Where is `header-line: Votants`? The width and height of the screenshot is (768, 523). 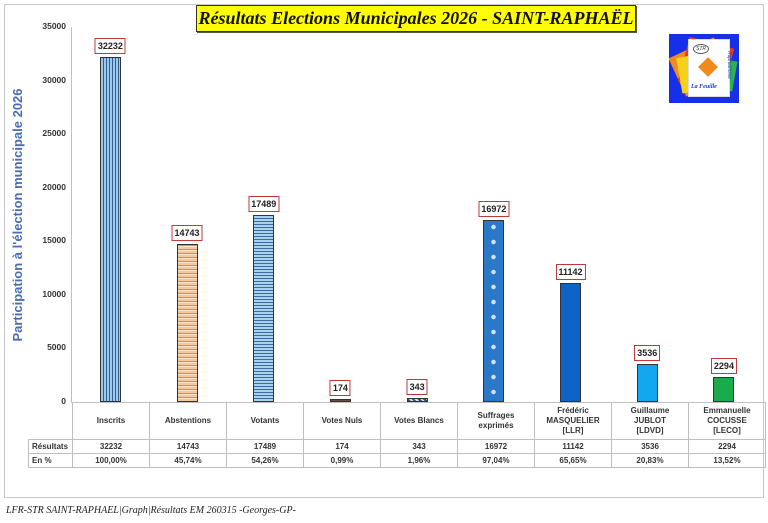
header-line: Votants is located at coordinates (265, 420).